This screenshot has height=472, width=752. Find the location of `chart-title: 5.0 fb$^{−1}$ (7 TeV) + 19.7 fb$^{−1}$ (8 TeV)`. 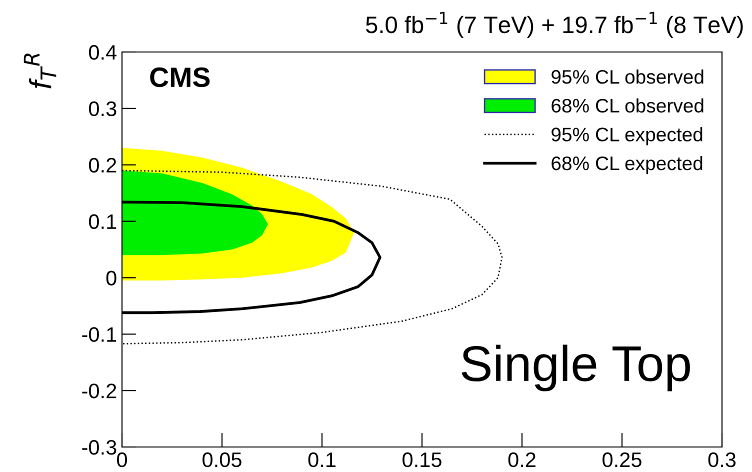

chart-title: 5.0 fb$^{−1}$ (7 TeV) + 19.7 fb$^{−1}$ (8 TeV) is located at coordinates (554, 25).